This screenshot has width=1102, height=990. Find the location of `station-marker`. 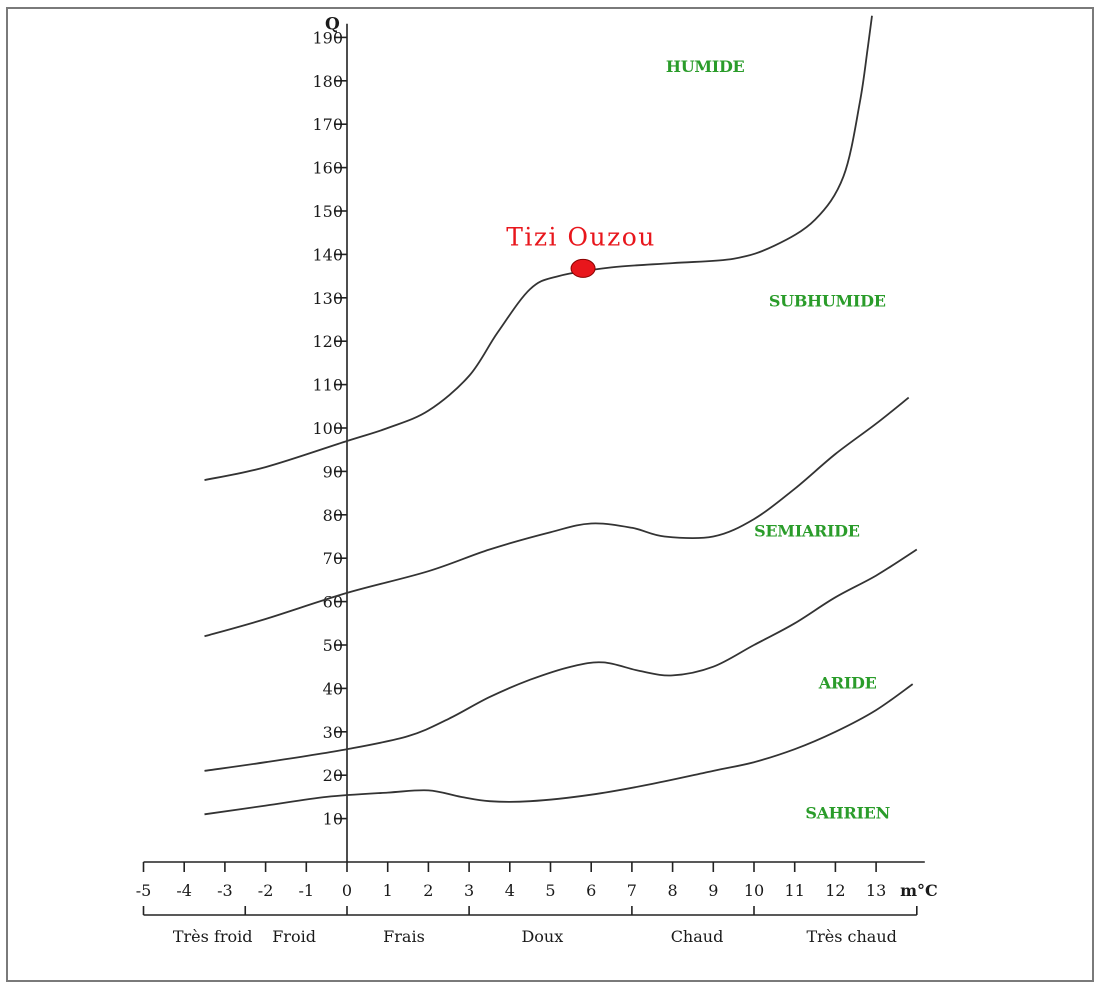

station-marker is located at coordinates (583, 268).